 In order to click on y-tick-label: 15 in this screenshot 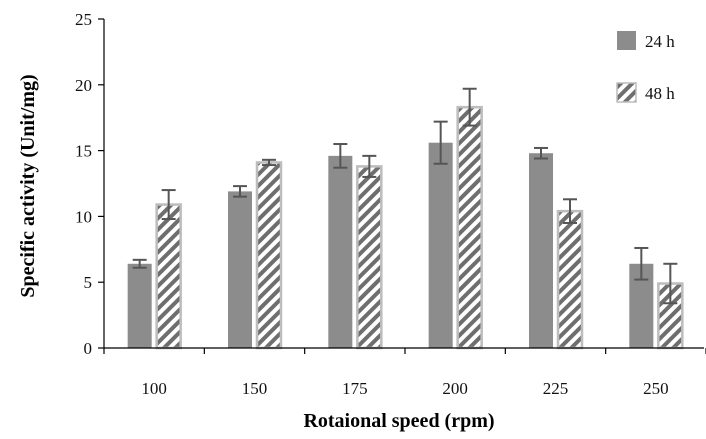, I will do `click(83, 151)`.